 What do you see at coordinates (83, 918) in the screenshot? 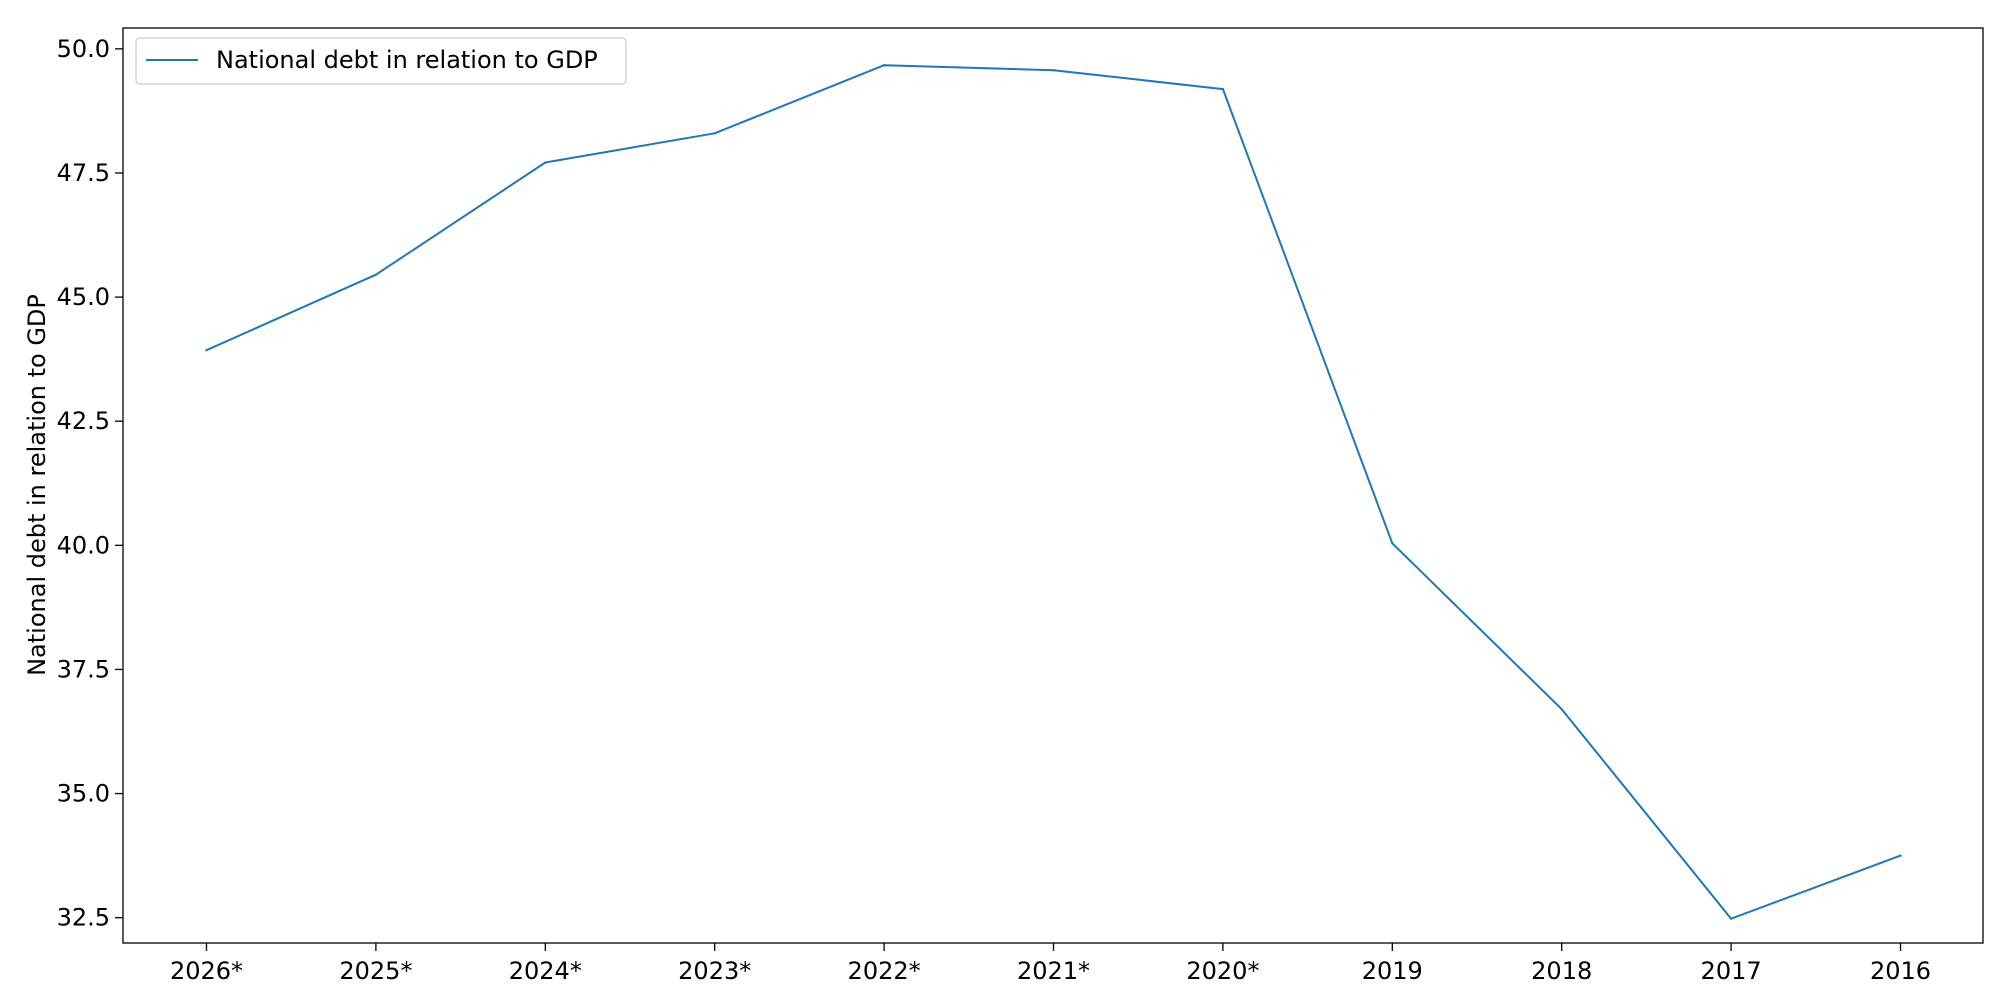
I see `y-tick-label: 32.5` at bounding box center [83, 918].